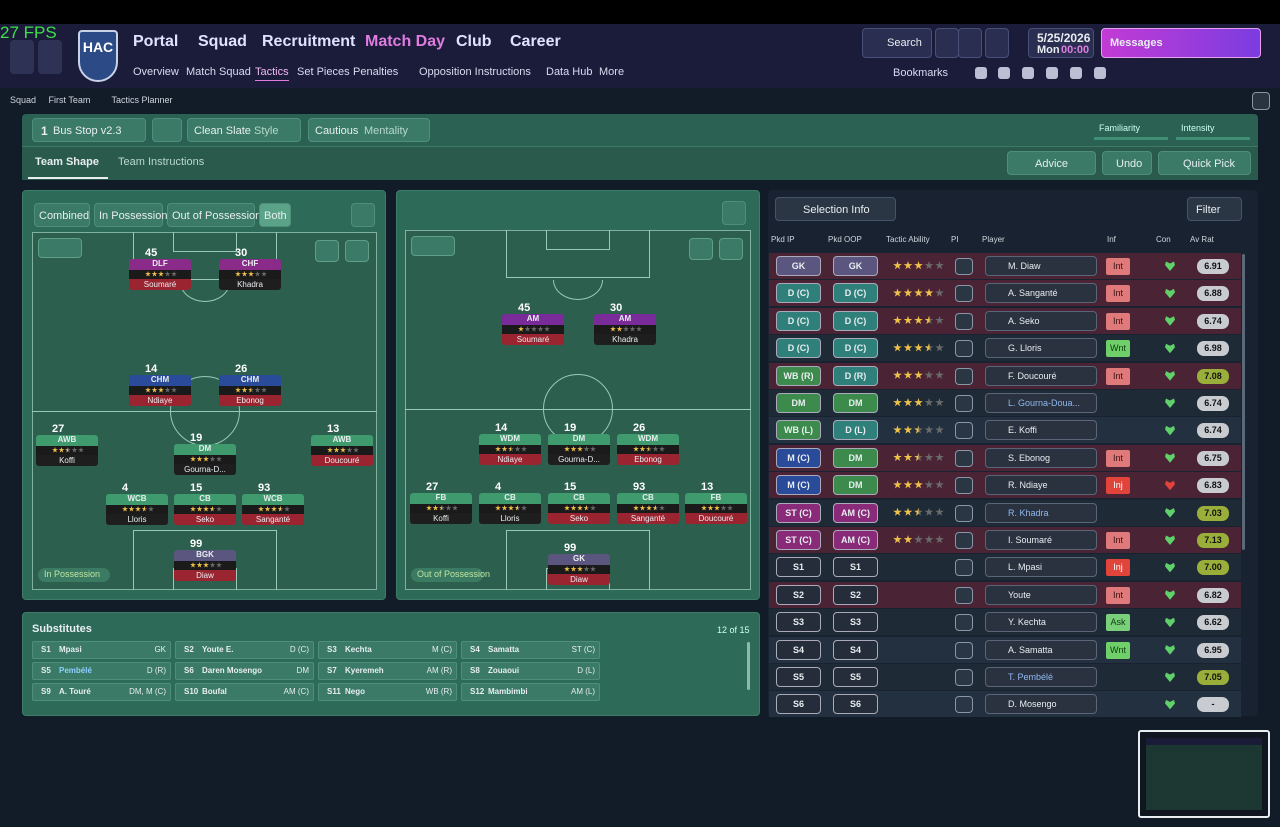  What do you see at coordinates (1041, 567) in the screenshot?
I see `player-select: L. Mpasi` at bounding box center [1041, 567].